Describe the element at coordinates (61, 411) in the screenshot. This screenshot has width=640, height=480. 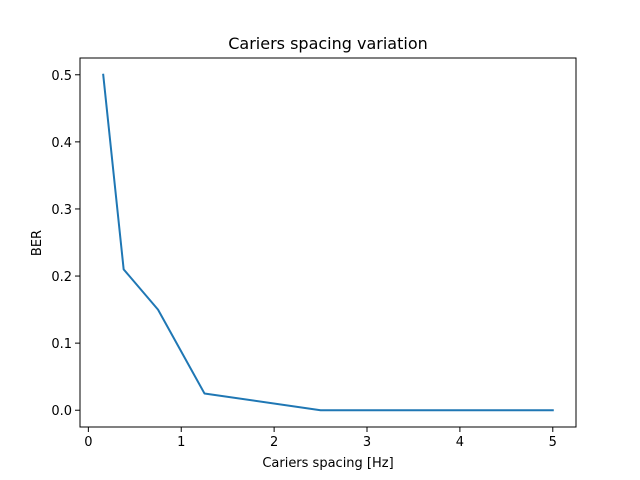
I see `y-tick-label: 0.0` at that location.